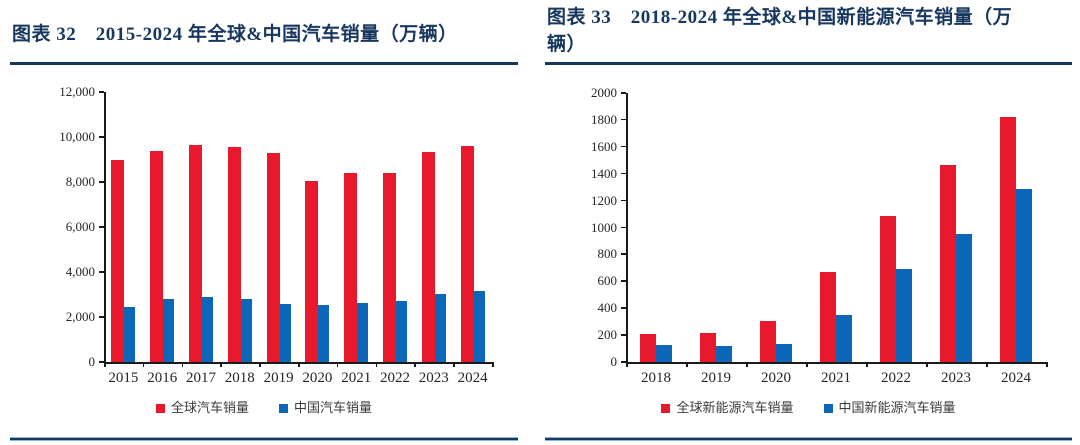  I want to click on figure-33-legend: 全球新能源汽车销量 中国新能源汽车销量, so click(808, 408).